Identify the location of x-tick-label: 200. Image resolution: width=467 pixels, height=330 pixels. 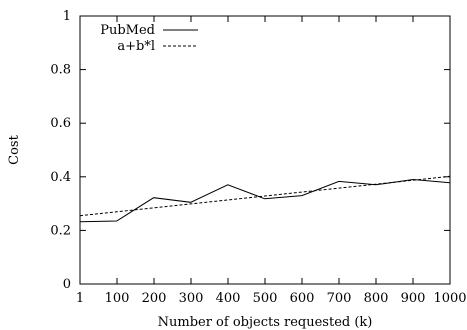
(154, 298).